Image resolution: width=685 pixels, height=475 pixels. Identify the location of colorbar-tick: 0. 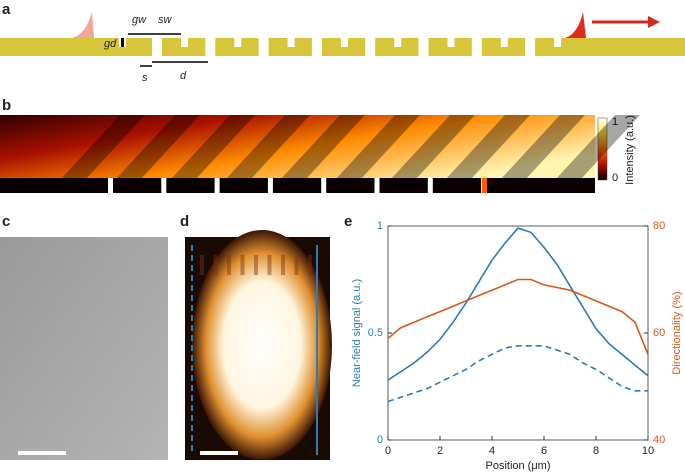
(615, 178).